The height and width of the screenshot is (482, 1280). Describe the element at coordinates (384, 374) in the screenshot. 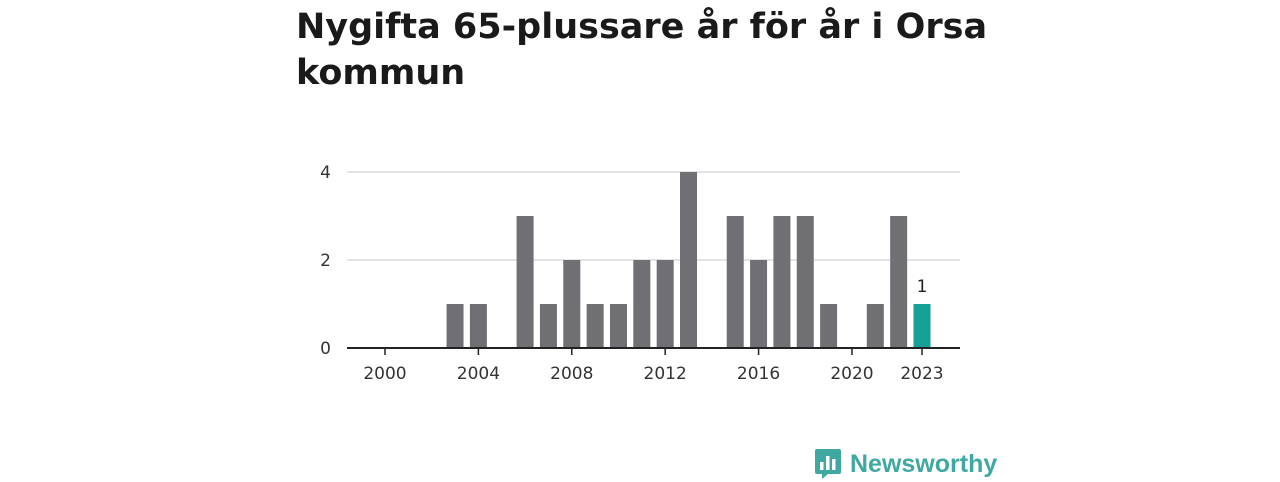

I see `x-tick-label: 2000` at that location.